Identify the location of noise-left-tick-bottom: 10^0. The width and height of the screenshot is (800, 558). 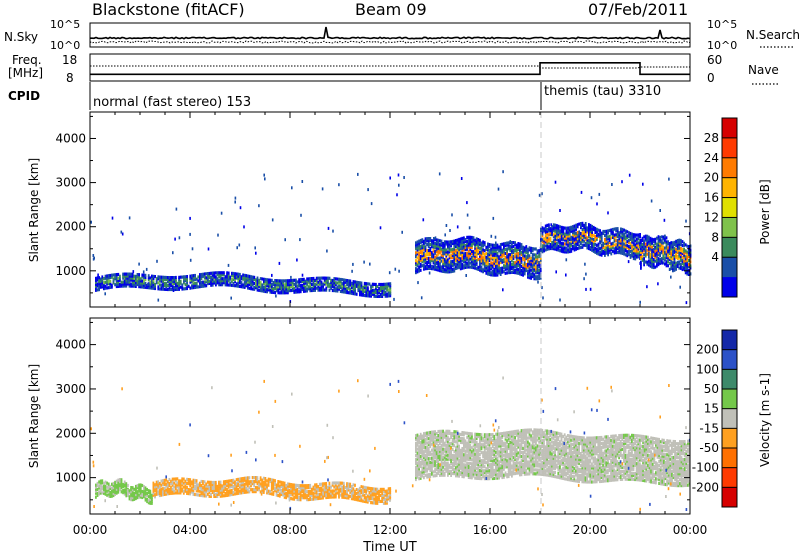
(65, 45).